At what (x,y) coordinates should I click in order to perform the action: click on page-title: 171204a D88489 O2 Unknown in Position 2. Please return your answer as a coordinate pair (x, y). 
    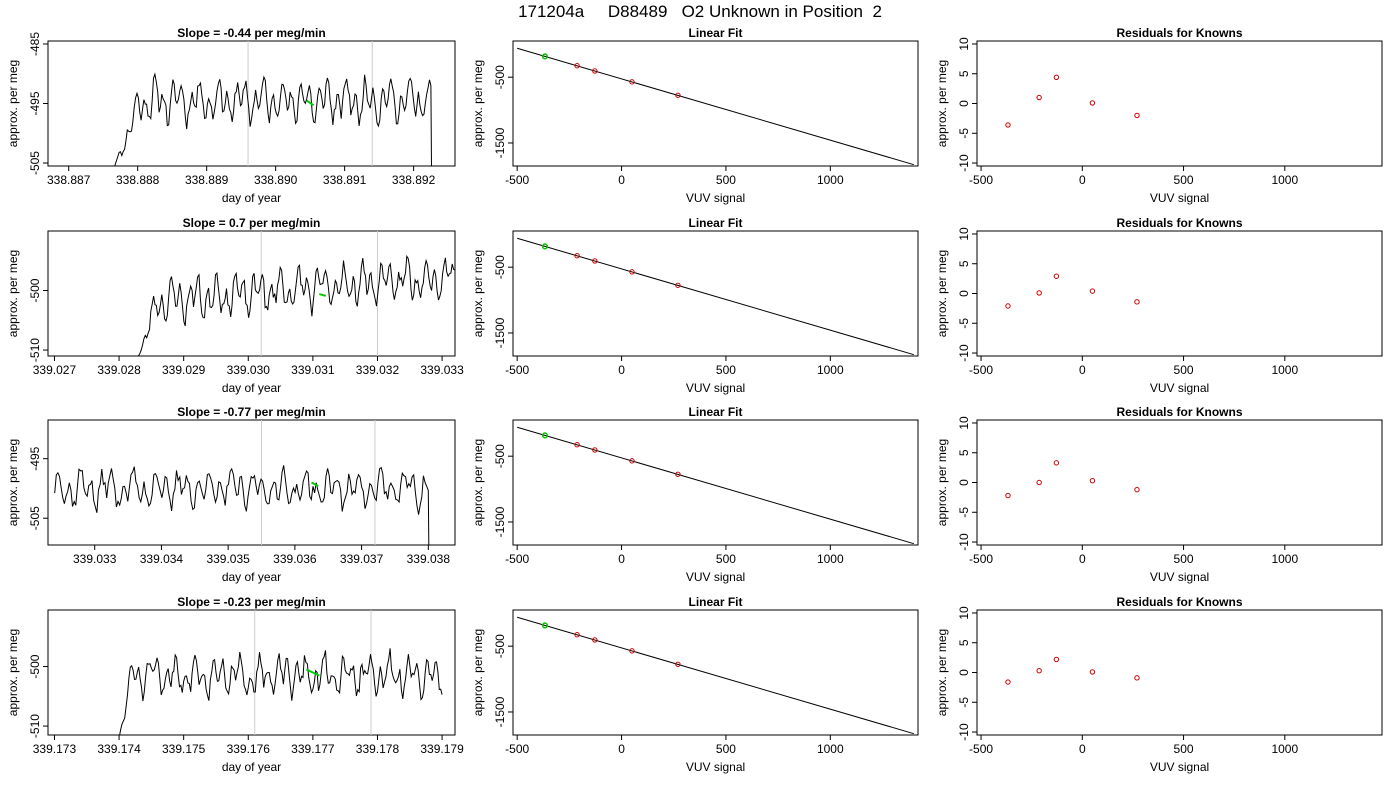
    Looking at the image, I should click on (700, 11).